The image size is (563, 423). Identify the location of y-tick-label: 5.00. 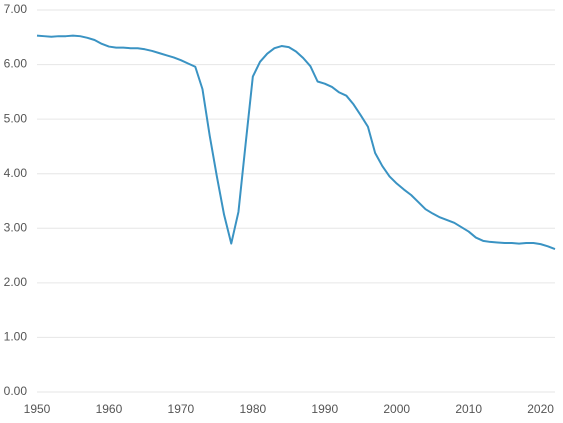
(16, 118).